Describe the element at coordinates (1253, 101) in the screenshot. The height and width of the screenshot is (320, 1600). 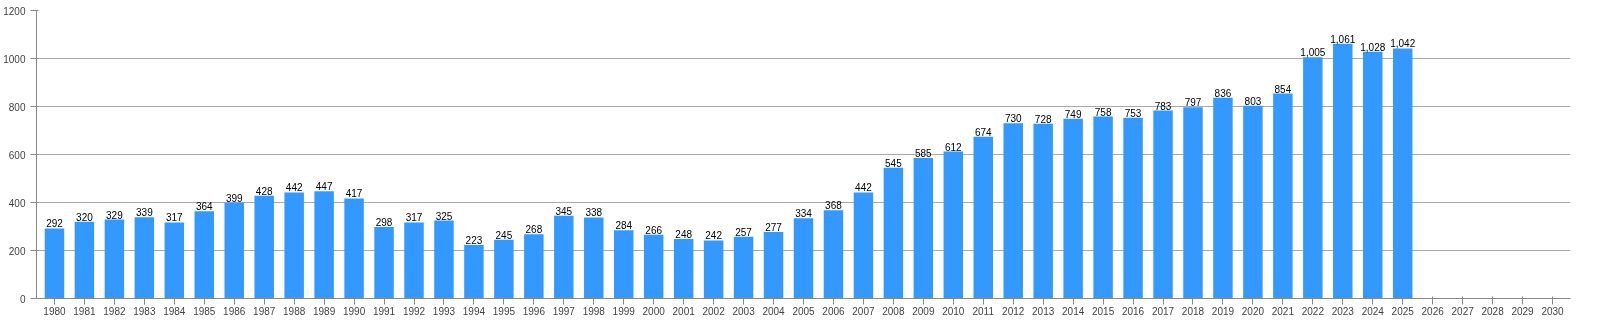
I see `data-label: 803` at that location.